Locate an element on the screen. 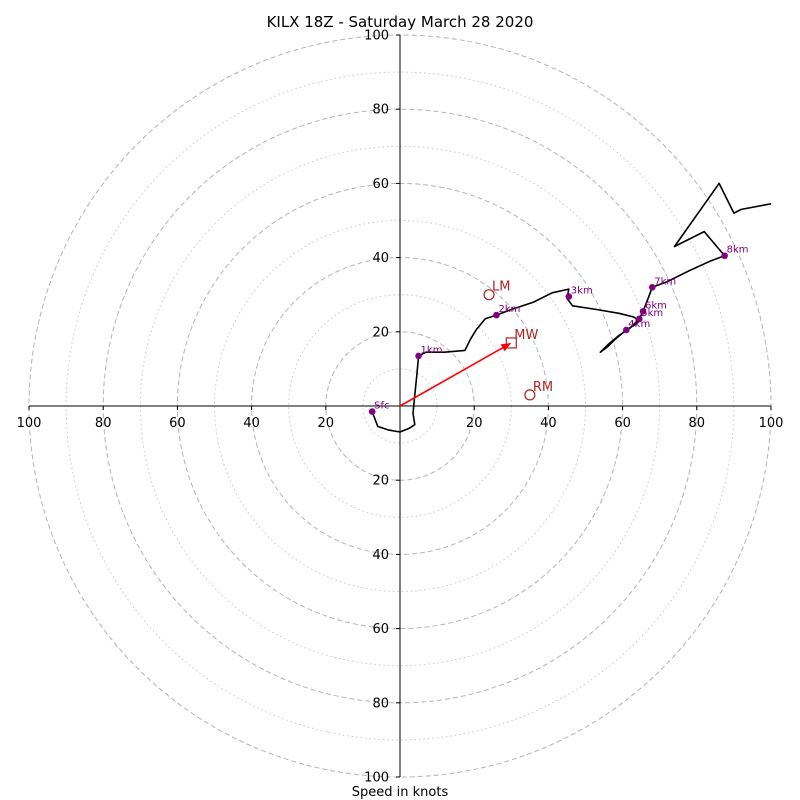 The height and width of the screenshot is (800, 800). height-label-1km: 1km is located at coordinates (432, 350).